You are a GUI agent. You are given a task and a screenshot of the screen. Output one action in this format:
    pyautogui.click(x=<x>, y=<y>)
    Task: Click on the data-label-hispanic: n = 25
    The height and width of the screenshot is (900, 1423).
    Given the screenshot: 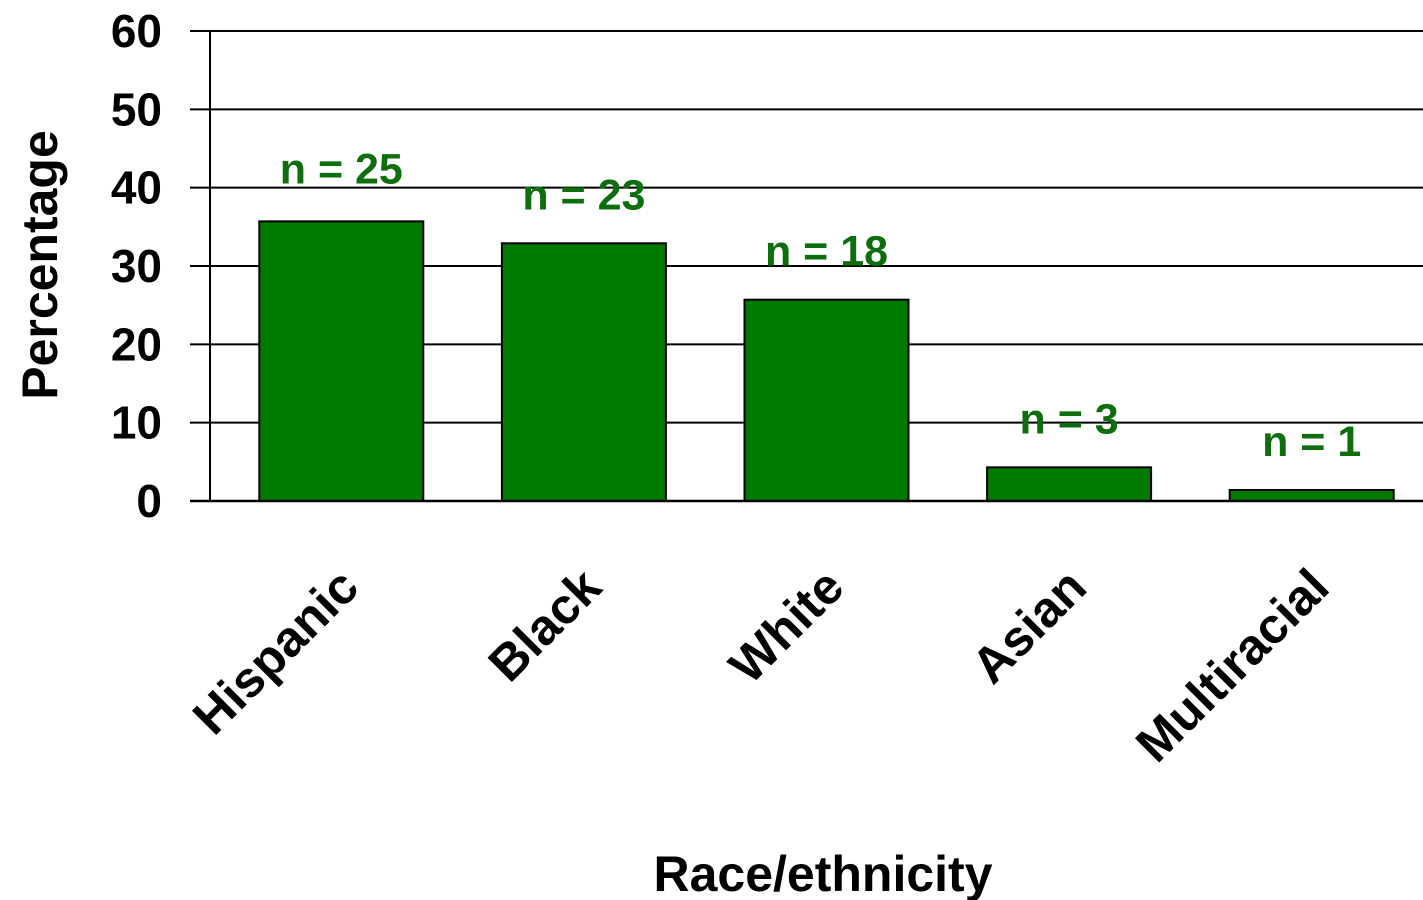 What is the action you would take?
    pyautogui.click(x=341, y=169)
    